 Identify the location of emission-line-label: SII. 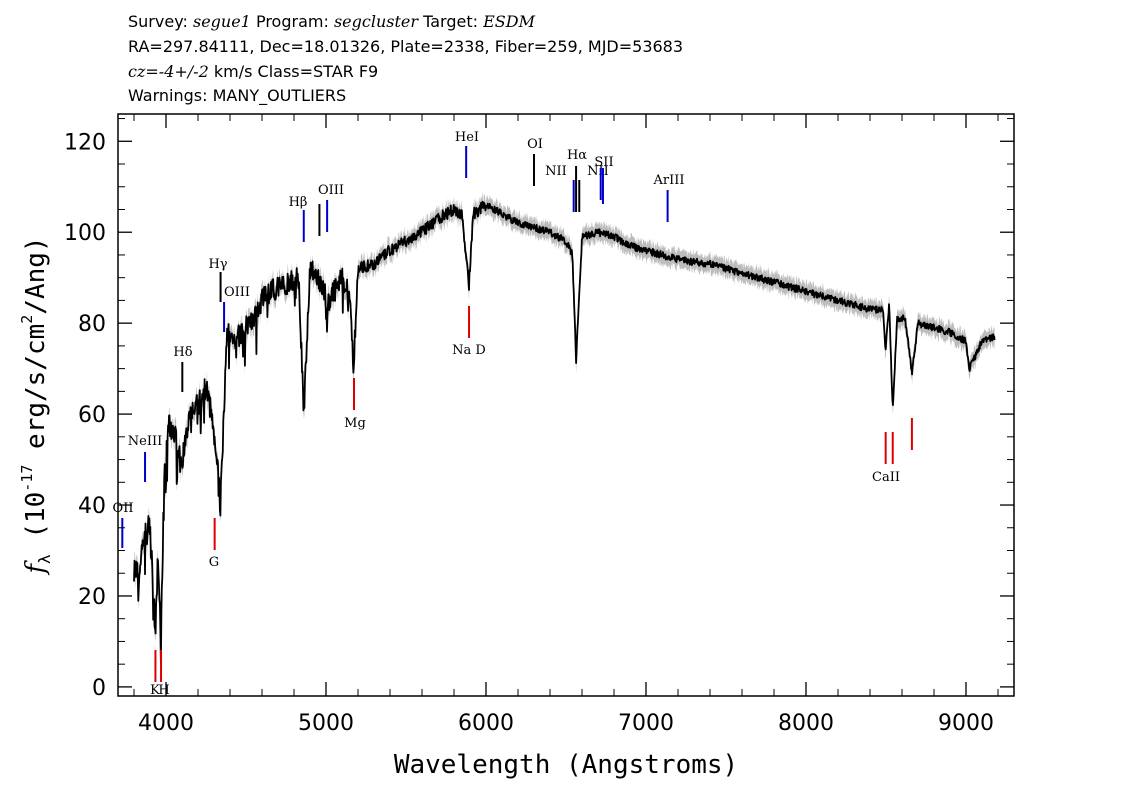
(603, 162).